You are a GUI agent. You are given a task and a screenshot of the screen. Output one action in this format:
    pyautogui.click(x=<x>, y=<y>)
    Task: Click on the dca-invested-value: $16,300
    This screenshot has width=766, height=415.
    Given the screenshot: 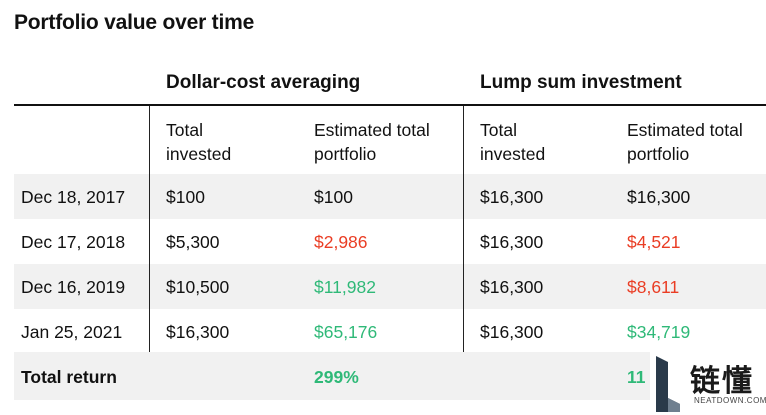 What is the action you would take?
    pyautogui.click(x=198, y=332)
    